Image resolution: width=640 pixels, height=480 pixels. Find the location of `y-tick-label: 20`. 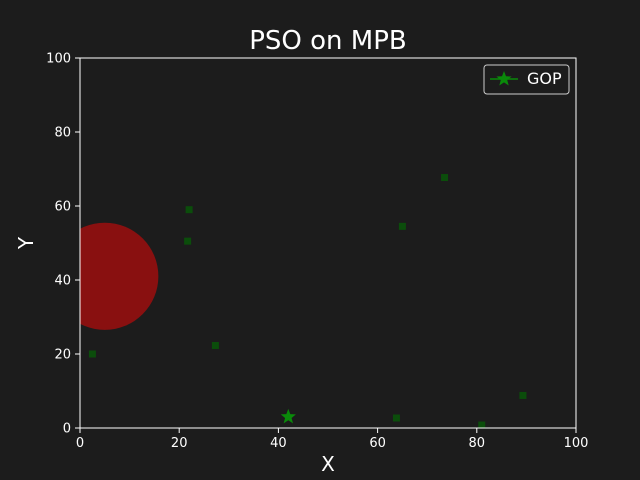

y-tick-label: 20 is located at coordinates (62, 355).